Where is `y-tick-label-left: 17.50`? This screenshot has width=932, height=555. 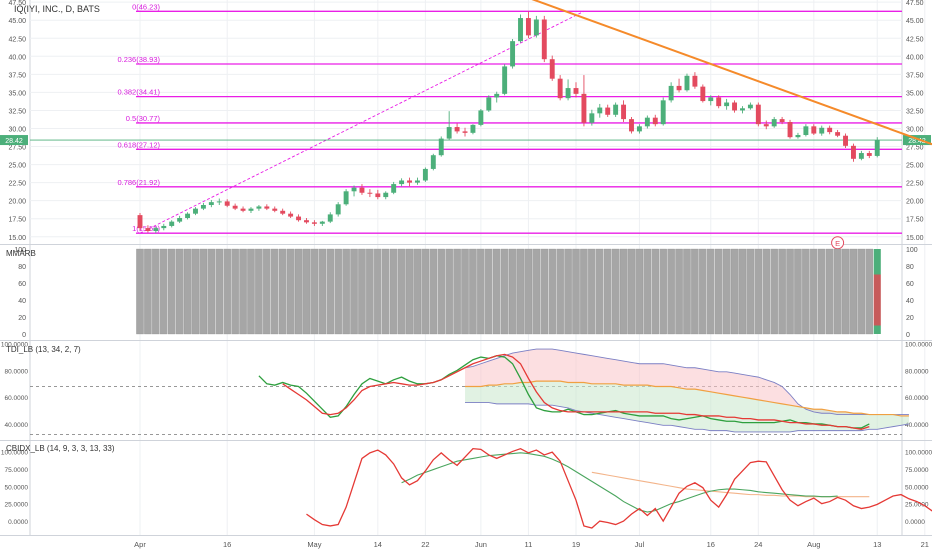
y-tick-label-left: 17.50 is located at coordinates (17, 220).